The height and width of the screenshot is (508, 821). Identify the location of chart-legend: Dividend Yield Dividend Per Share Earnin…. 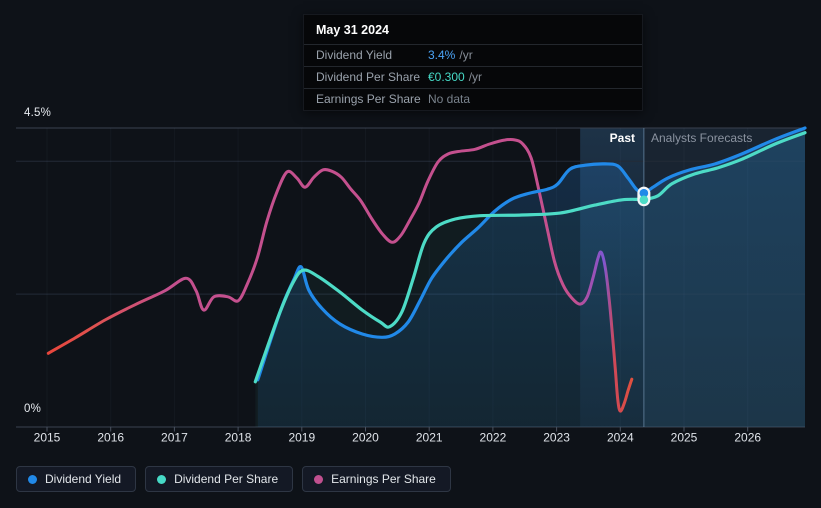
(233, 479).